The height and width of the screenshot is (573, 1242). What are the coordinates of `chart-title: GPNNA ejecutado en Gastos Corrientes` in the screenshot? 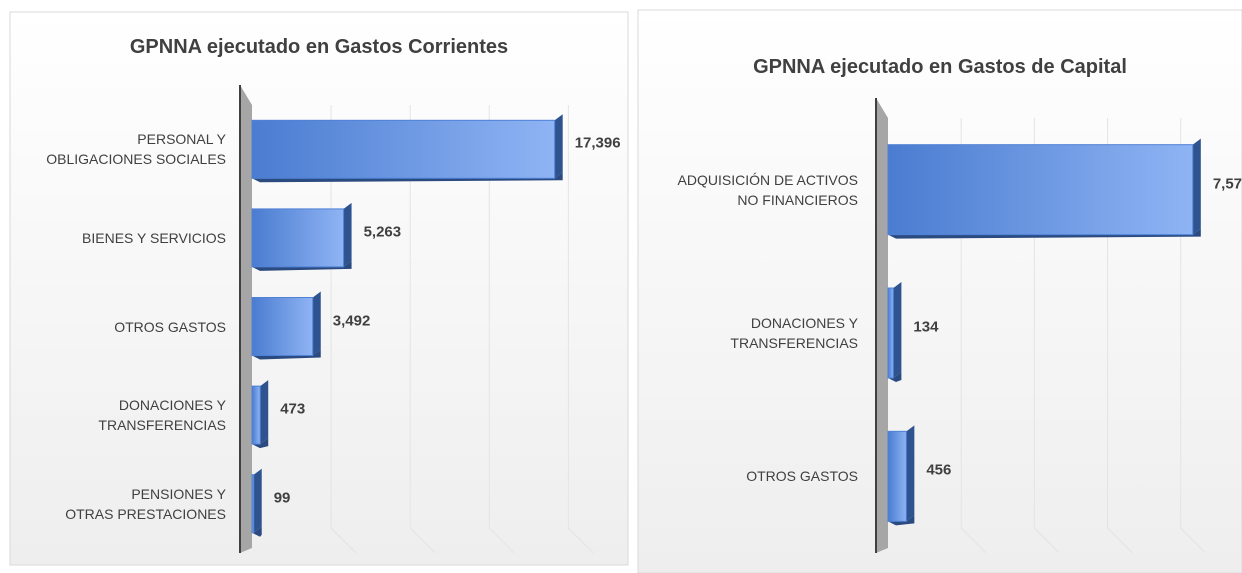 It's located at (319, 47).